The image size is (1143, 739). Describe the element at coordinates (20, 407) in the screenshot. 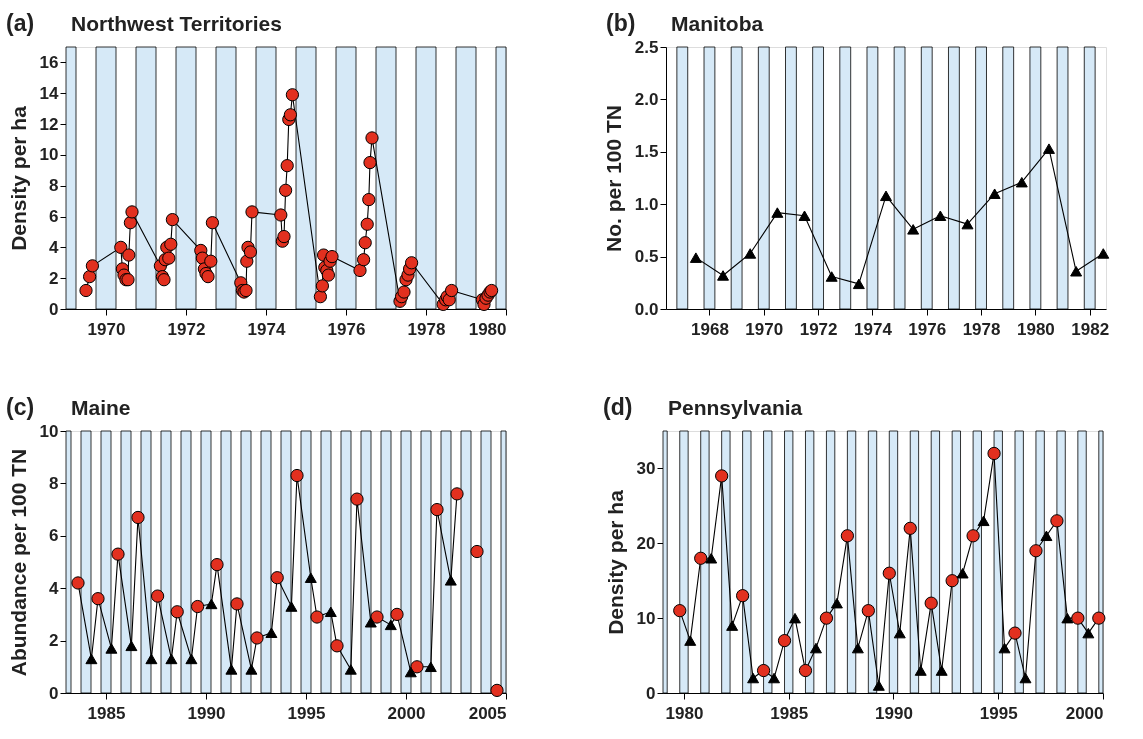

I see `text: (c)` at that location.